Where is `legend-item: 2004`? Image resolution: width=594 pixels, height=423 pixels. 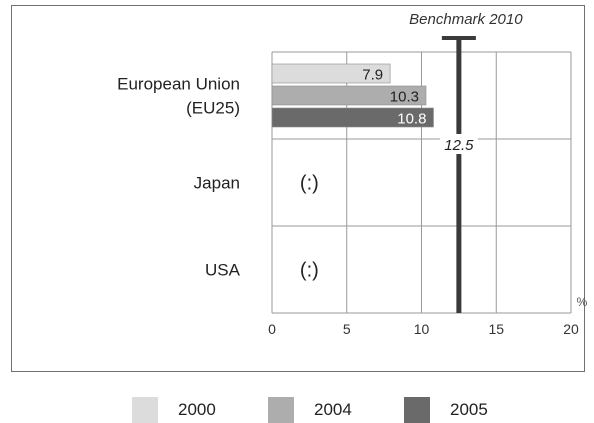 legend-item: 2004 is located at coordinates (310, 410).